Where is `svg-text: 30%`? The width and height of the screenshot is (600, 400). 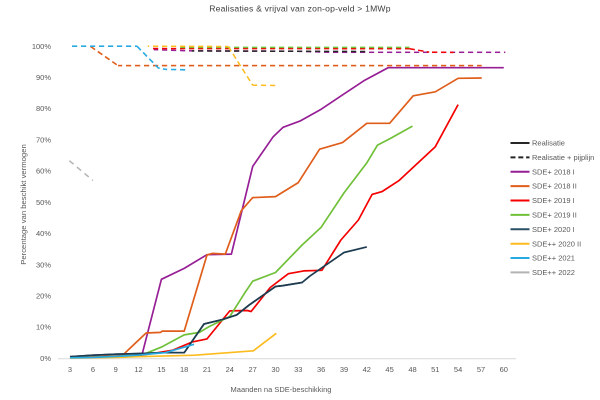
svg-text: 30% is located at coordinates (43, 264).